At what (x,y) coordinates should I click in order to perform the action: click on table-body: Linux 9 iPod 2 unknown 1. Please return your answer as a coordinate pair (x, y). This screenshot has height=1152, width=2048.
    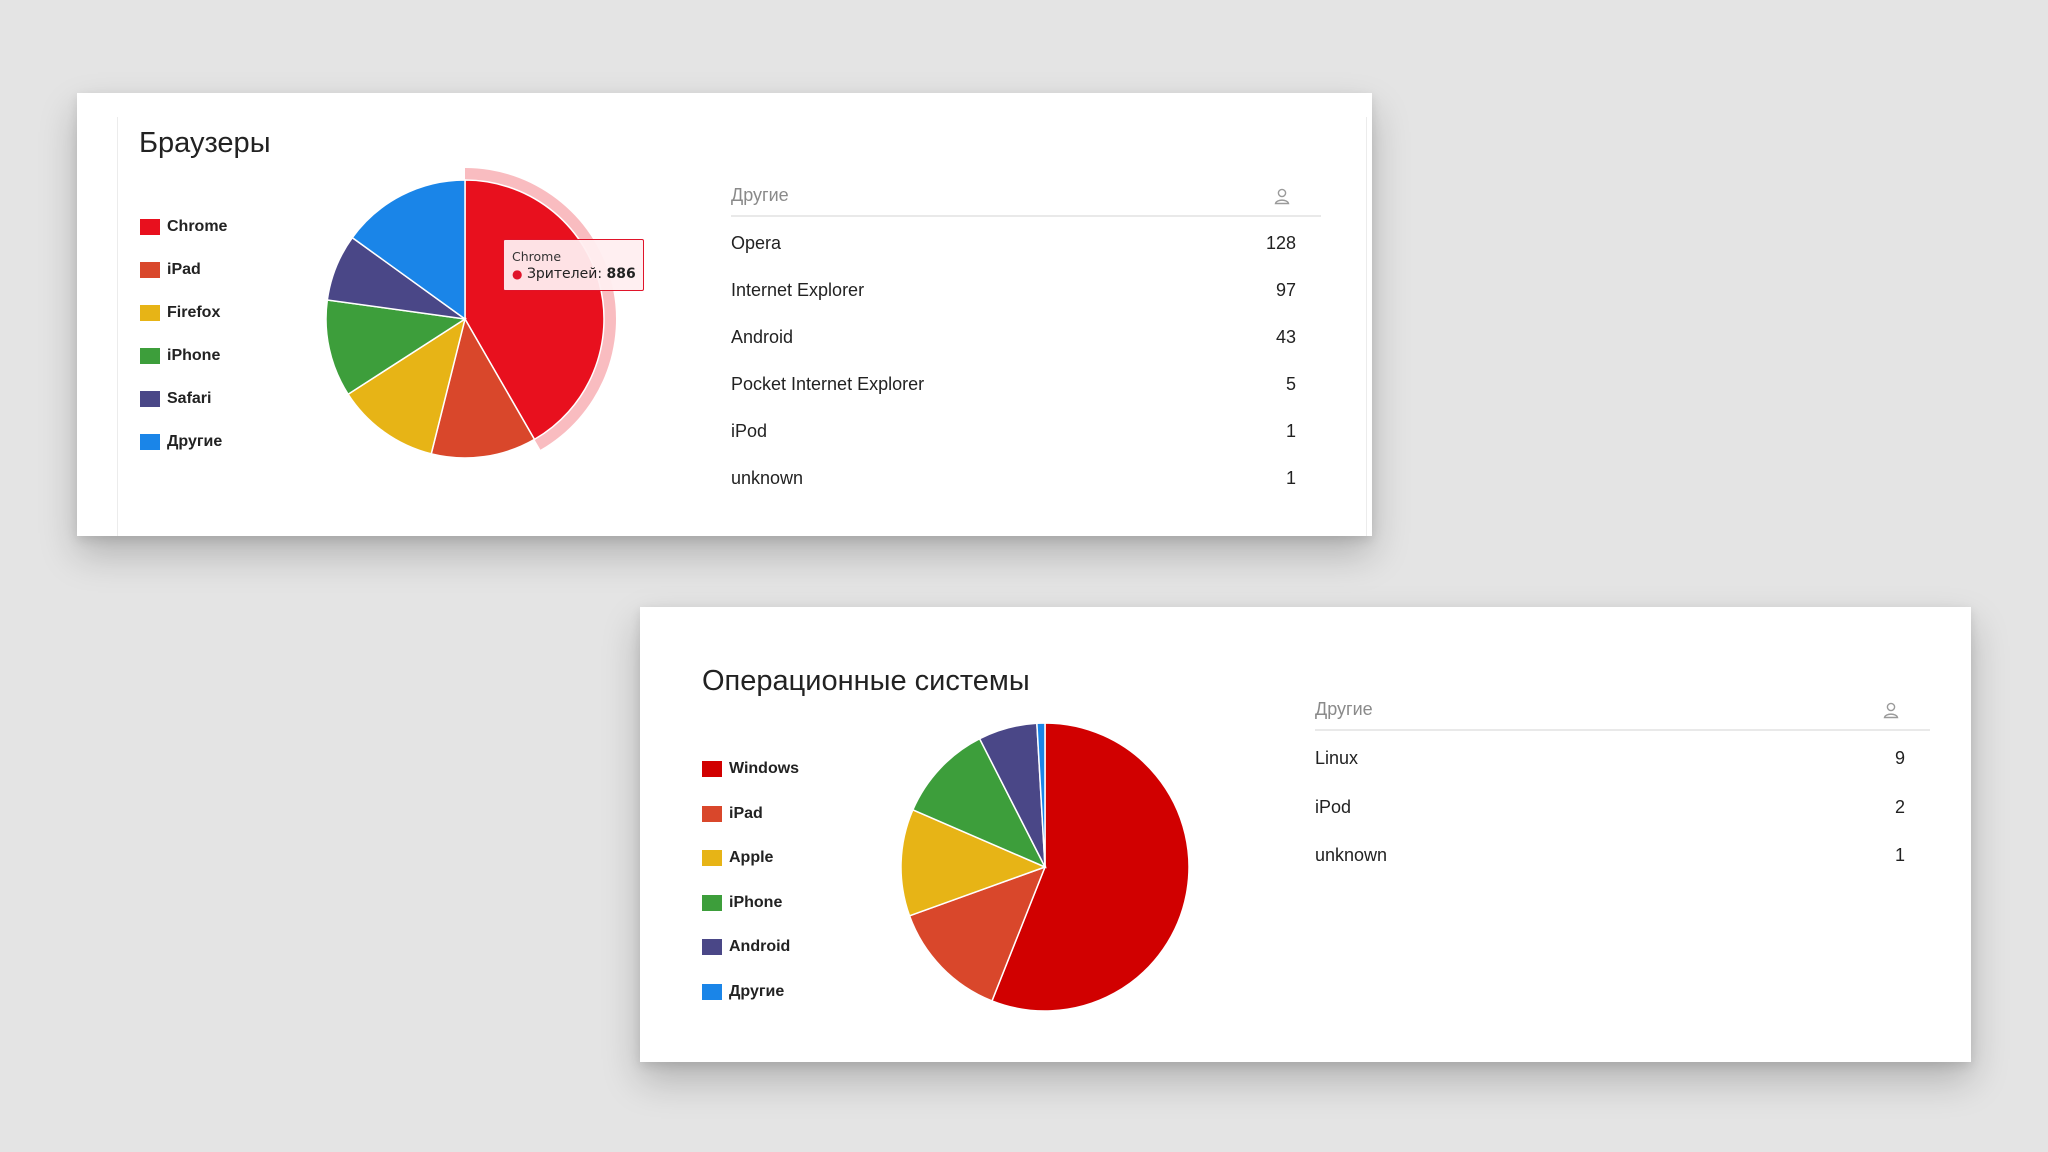
    Looking at the image, I should click on (1622, 805).